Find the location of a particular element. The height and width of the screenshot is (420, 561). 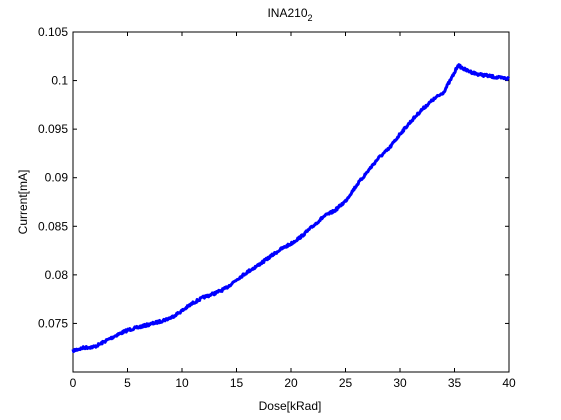

y-tick-label: 0.08 is located at coordinates (57, 275).